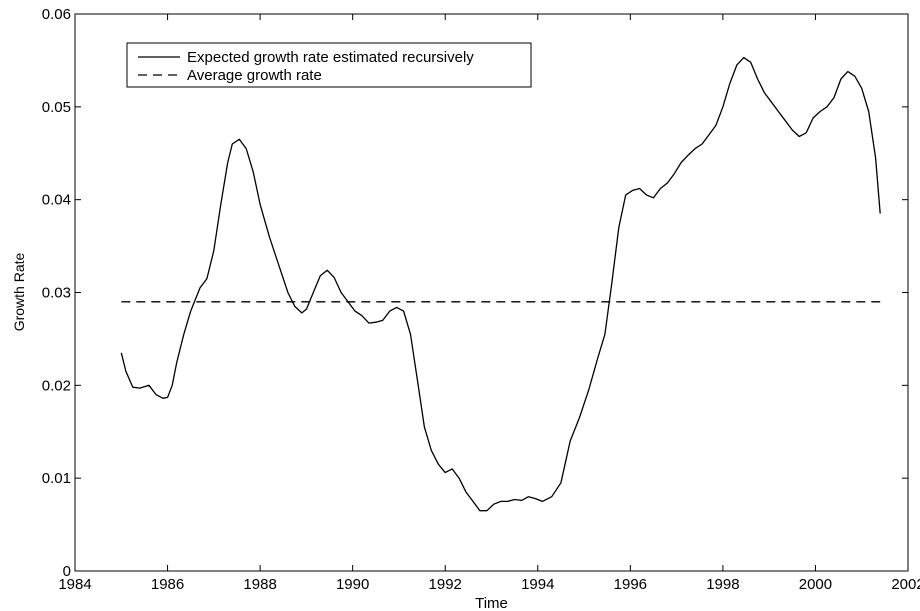 The height and width of the screenshot is (611, 920). What do you see at coordinates (352, 584) in the screenshot?
I see `x-tick-label: 1990` at bounding box center [352, 584].